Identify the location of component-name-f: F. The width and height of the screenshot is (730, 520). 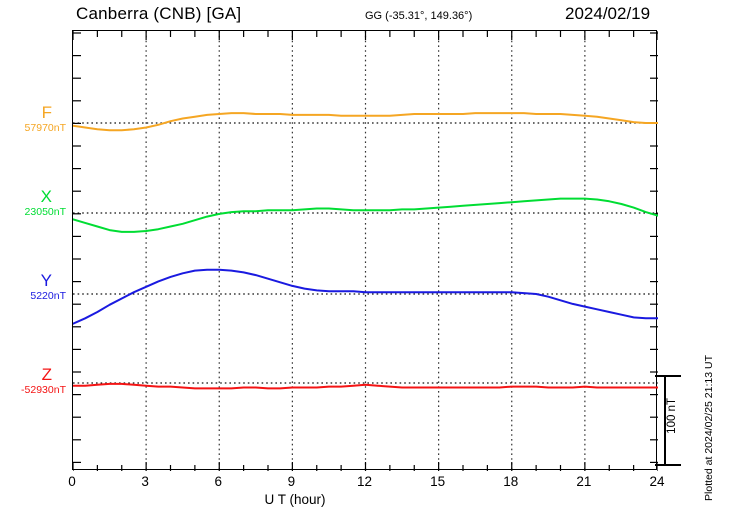
(46, 112).